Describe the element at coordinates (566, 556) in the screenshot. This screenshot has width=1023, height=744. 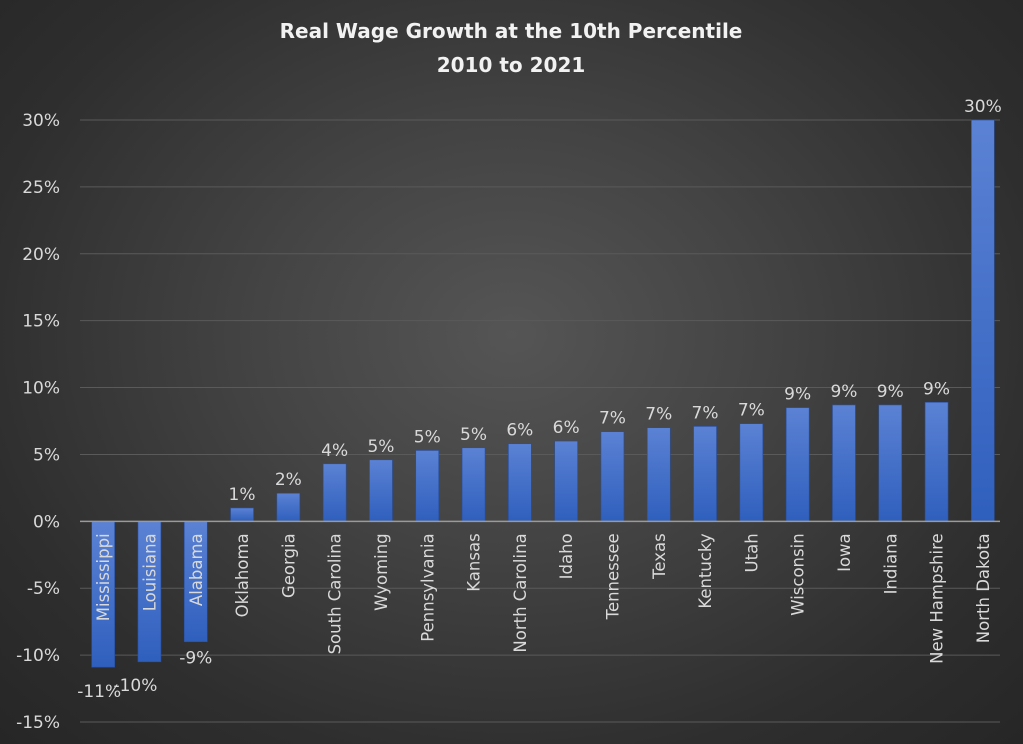
I see `category-label: Idaho` at that location.